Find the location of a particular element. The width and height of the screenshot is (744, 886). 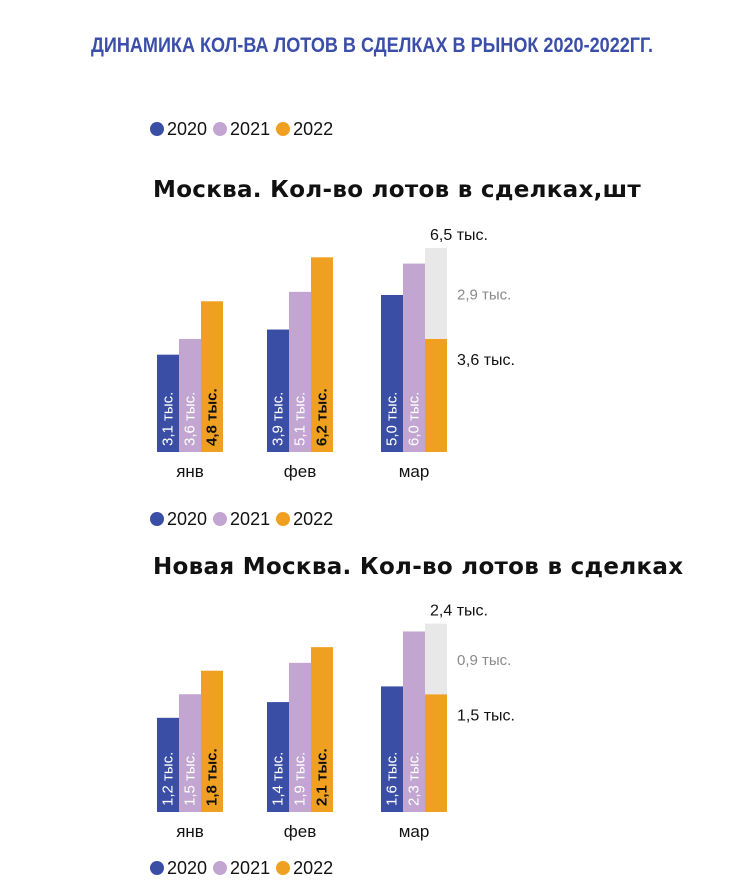

bar-new-moscow-фев-2020 is located at coordinates (278, 757).